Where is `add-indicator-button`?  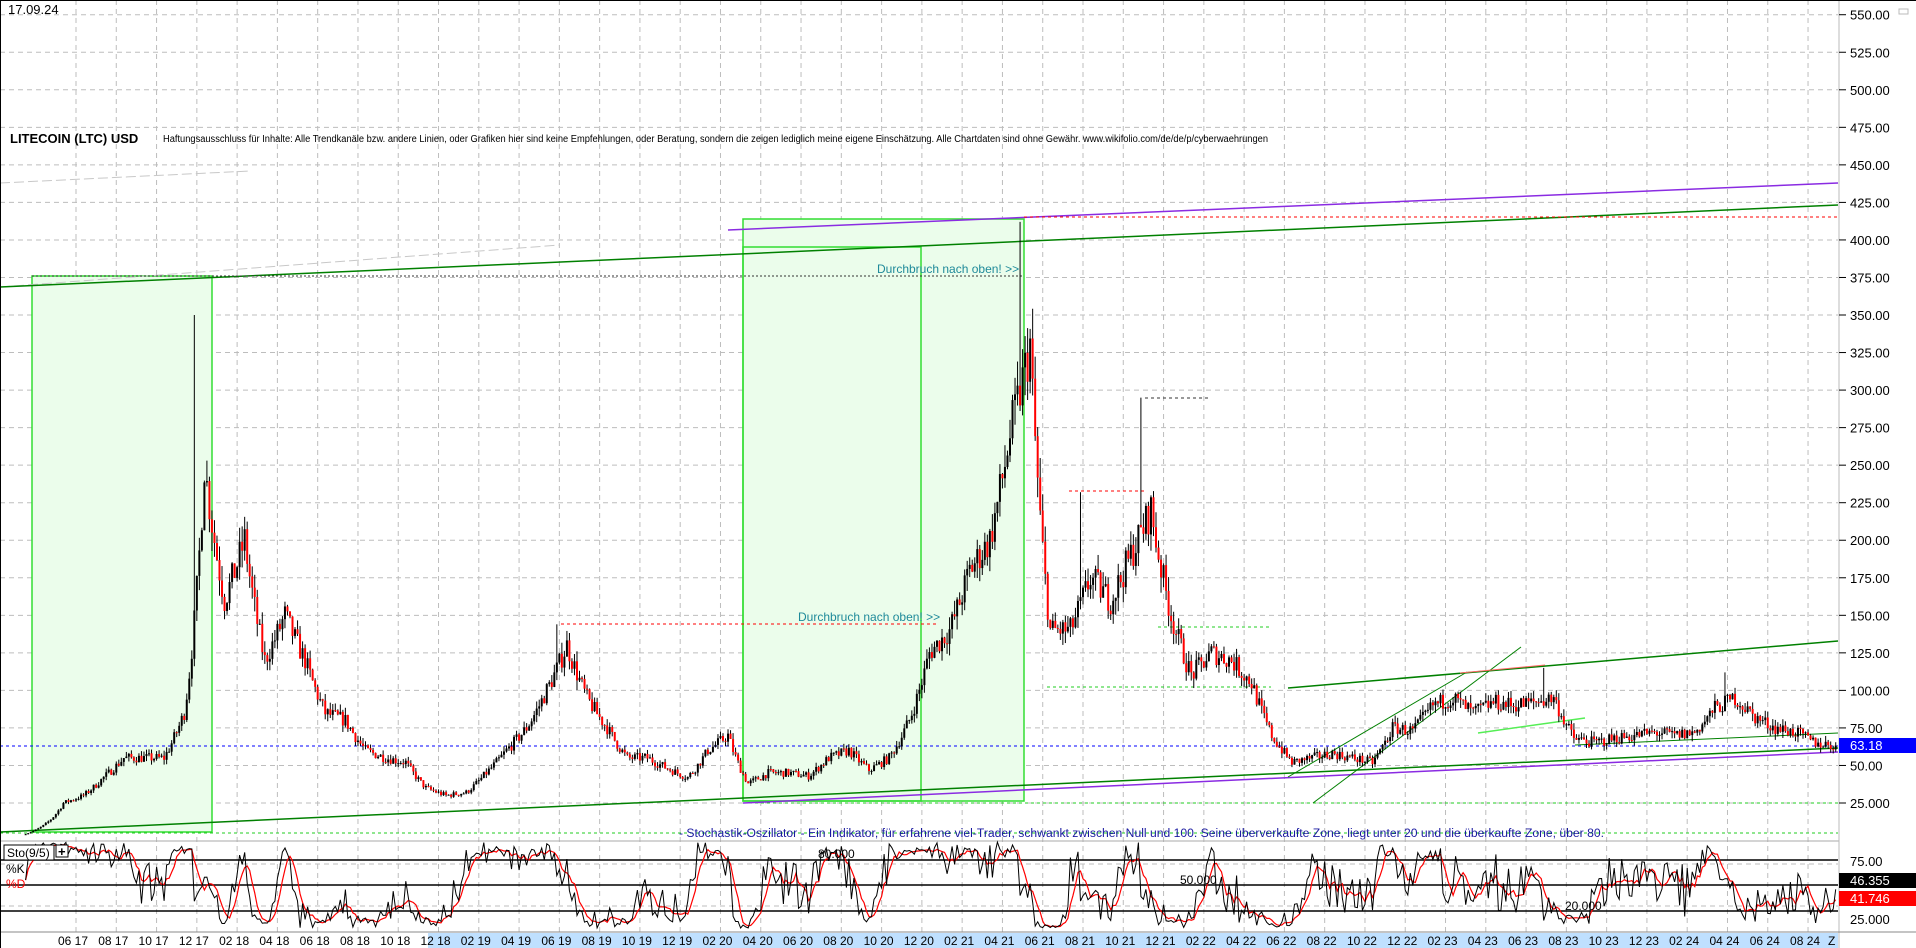 add-indicator-button is located at coordinates (62, 851).